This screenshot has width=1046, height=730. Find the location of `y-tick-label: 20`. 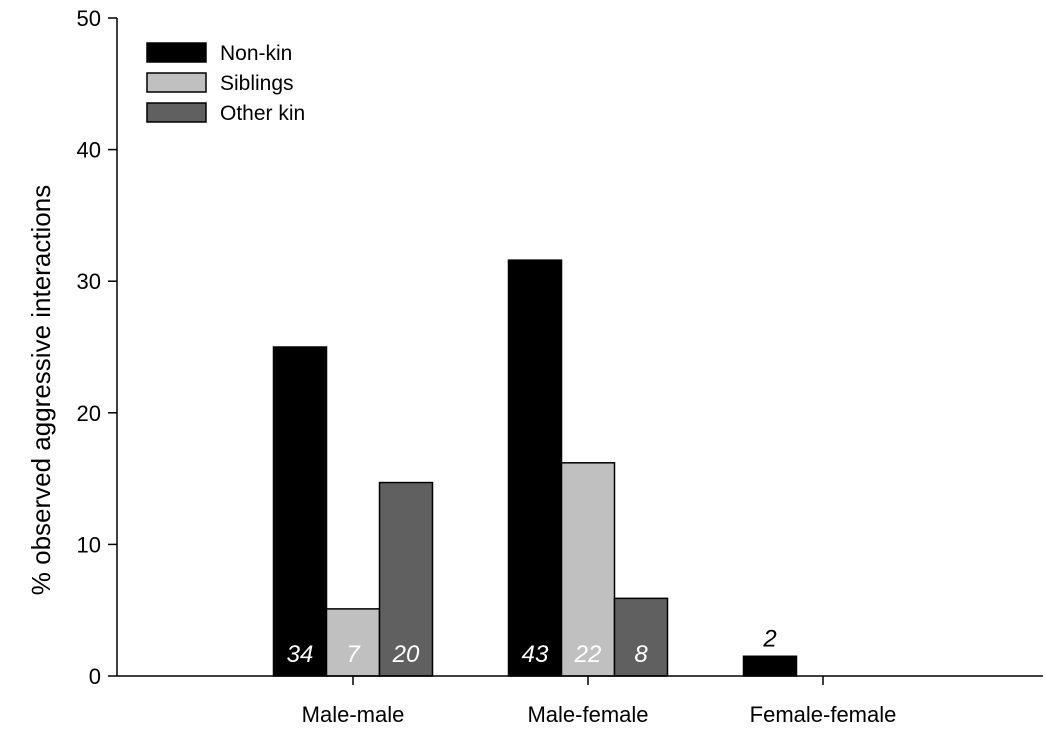

y-tick-label: 20 is located at coordinates (89, 413).